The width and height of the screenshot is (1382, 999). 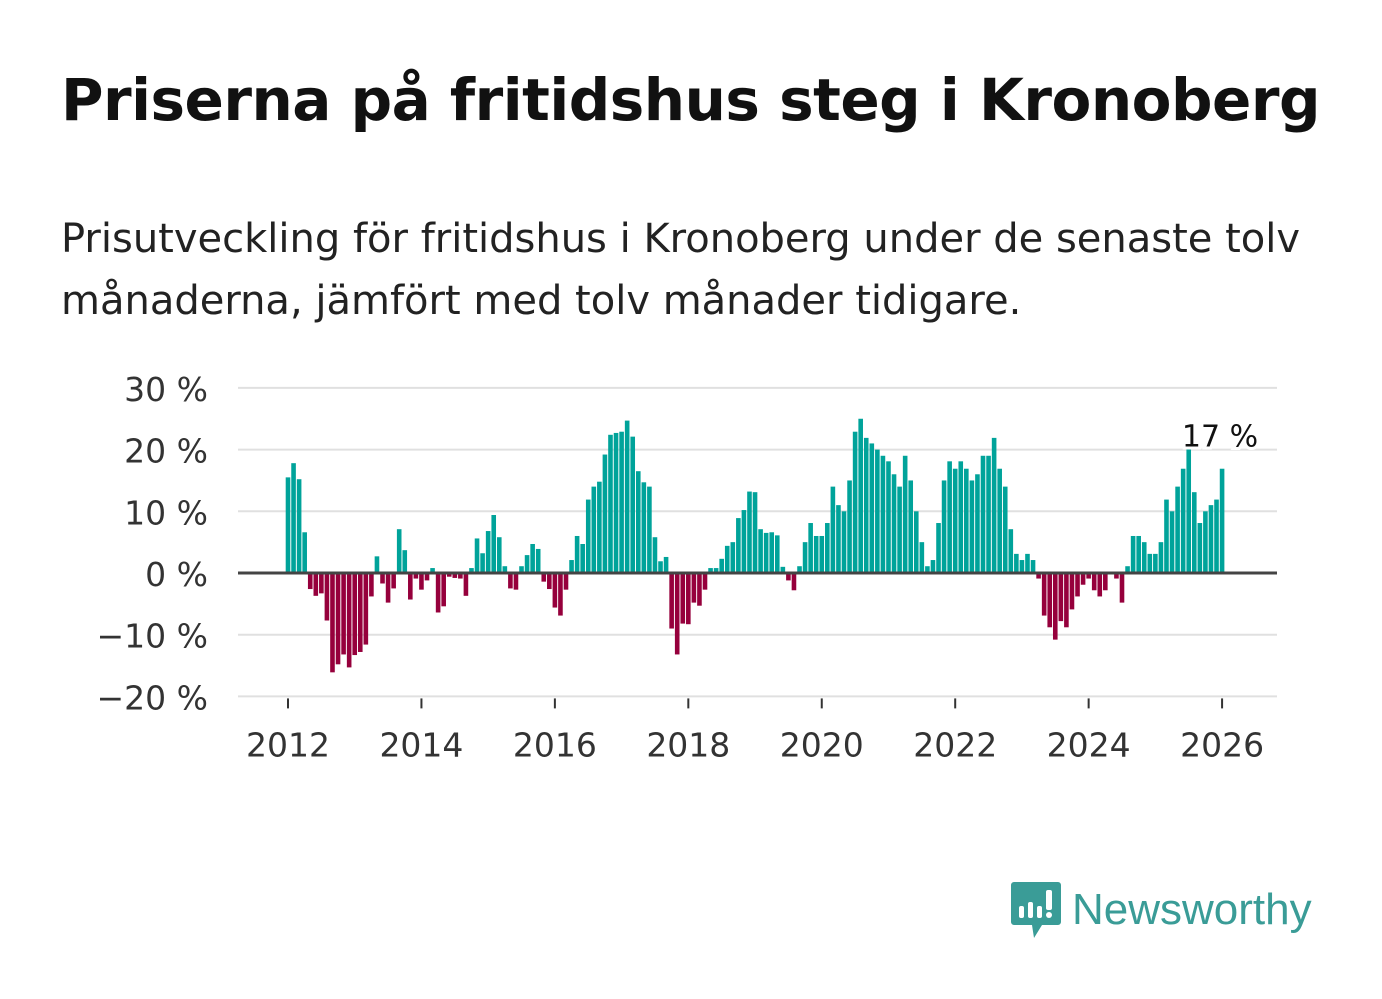 What do you see at coordinates (1192, 909) in the screenshot?
I see `newsworthy-logo-text: Newsworthy` at bounding box center [1192, 909].